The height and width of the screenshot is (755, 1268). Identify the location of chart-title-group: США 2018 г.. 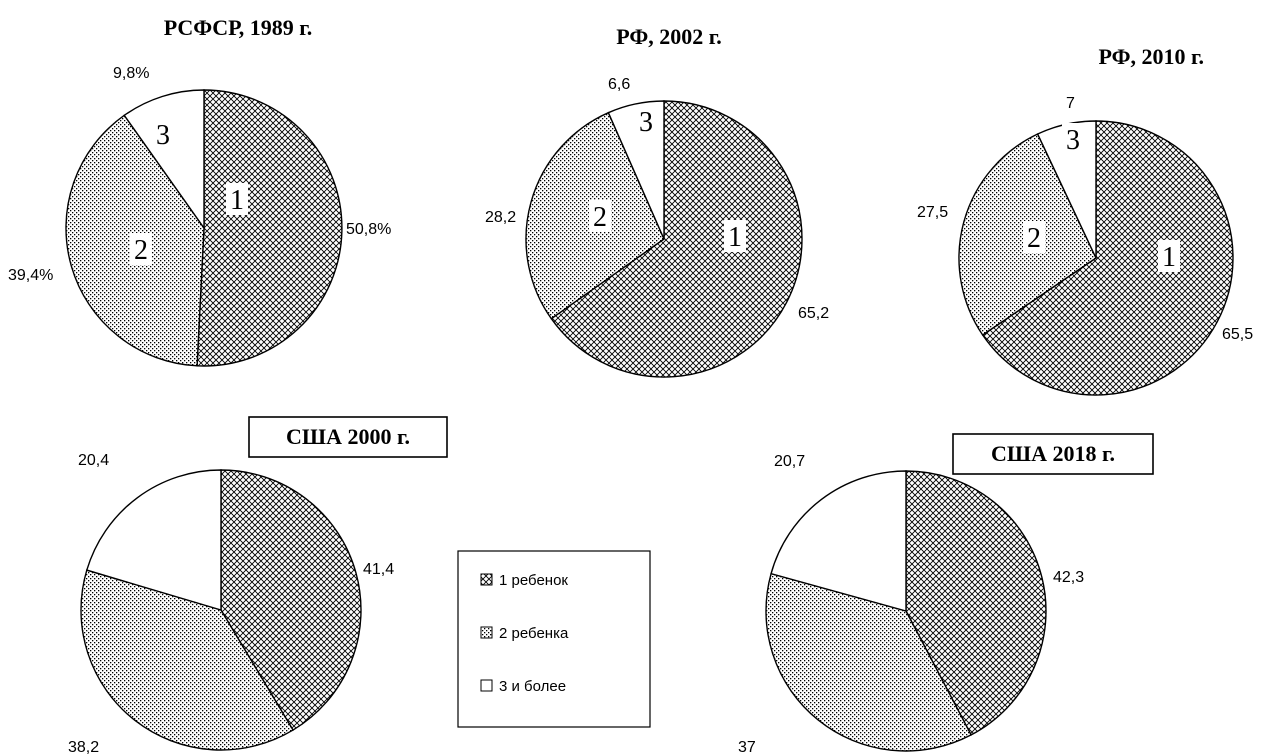
(1053, 454).